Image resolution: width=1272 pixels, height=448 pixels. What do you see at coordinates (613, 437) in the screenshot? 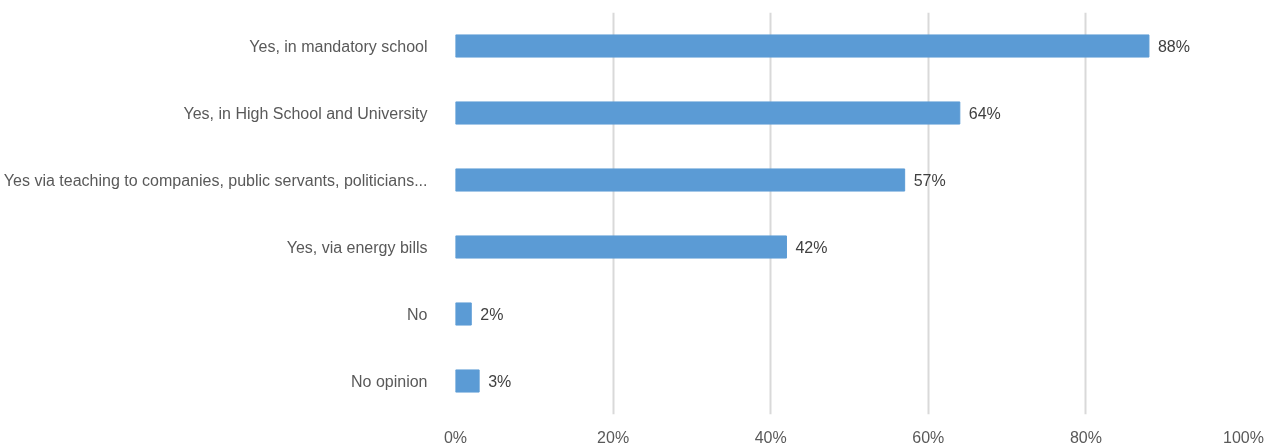
I see `x-tick-label: 20%` at bounding box center [613, 437].